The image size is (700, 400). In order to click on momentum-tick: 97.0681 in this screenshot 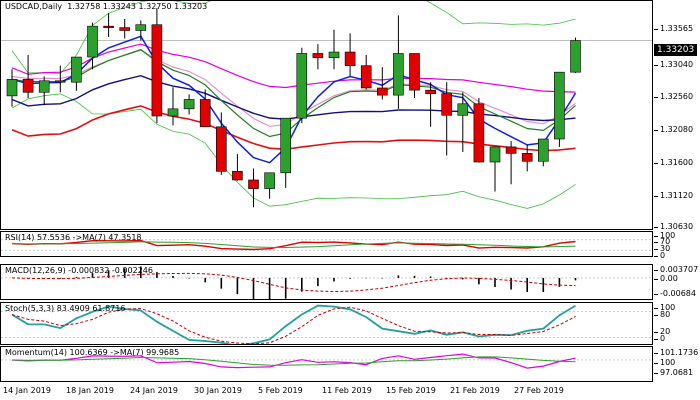, I will do `click(673, 372)`.